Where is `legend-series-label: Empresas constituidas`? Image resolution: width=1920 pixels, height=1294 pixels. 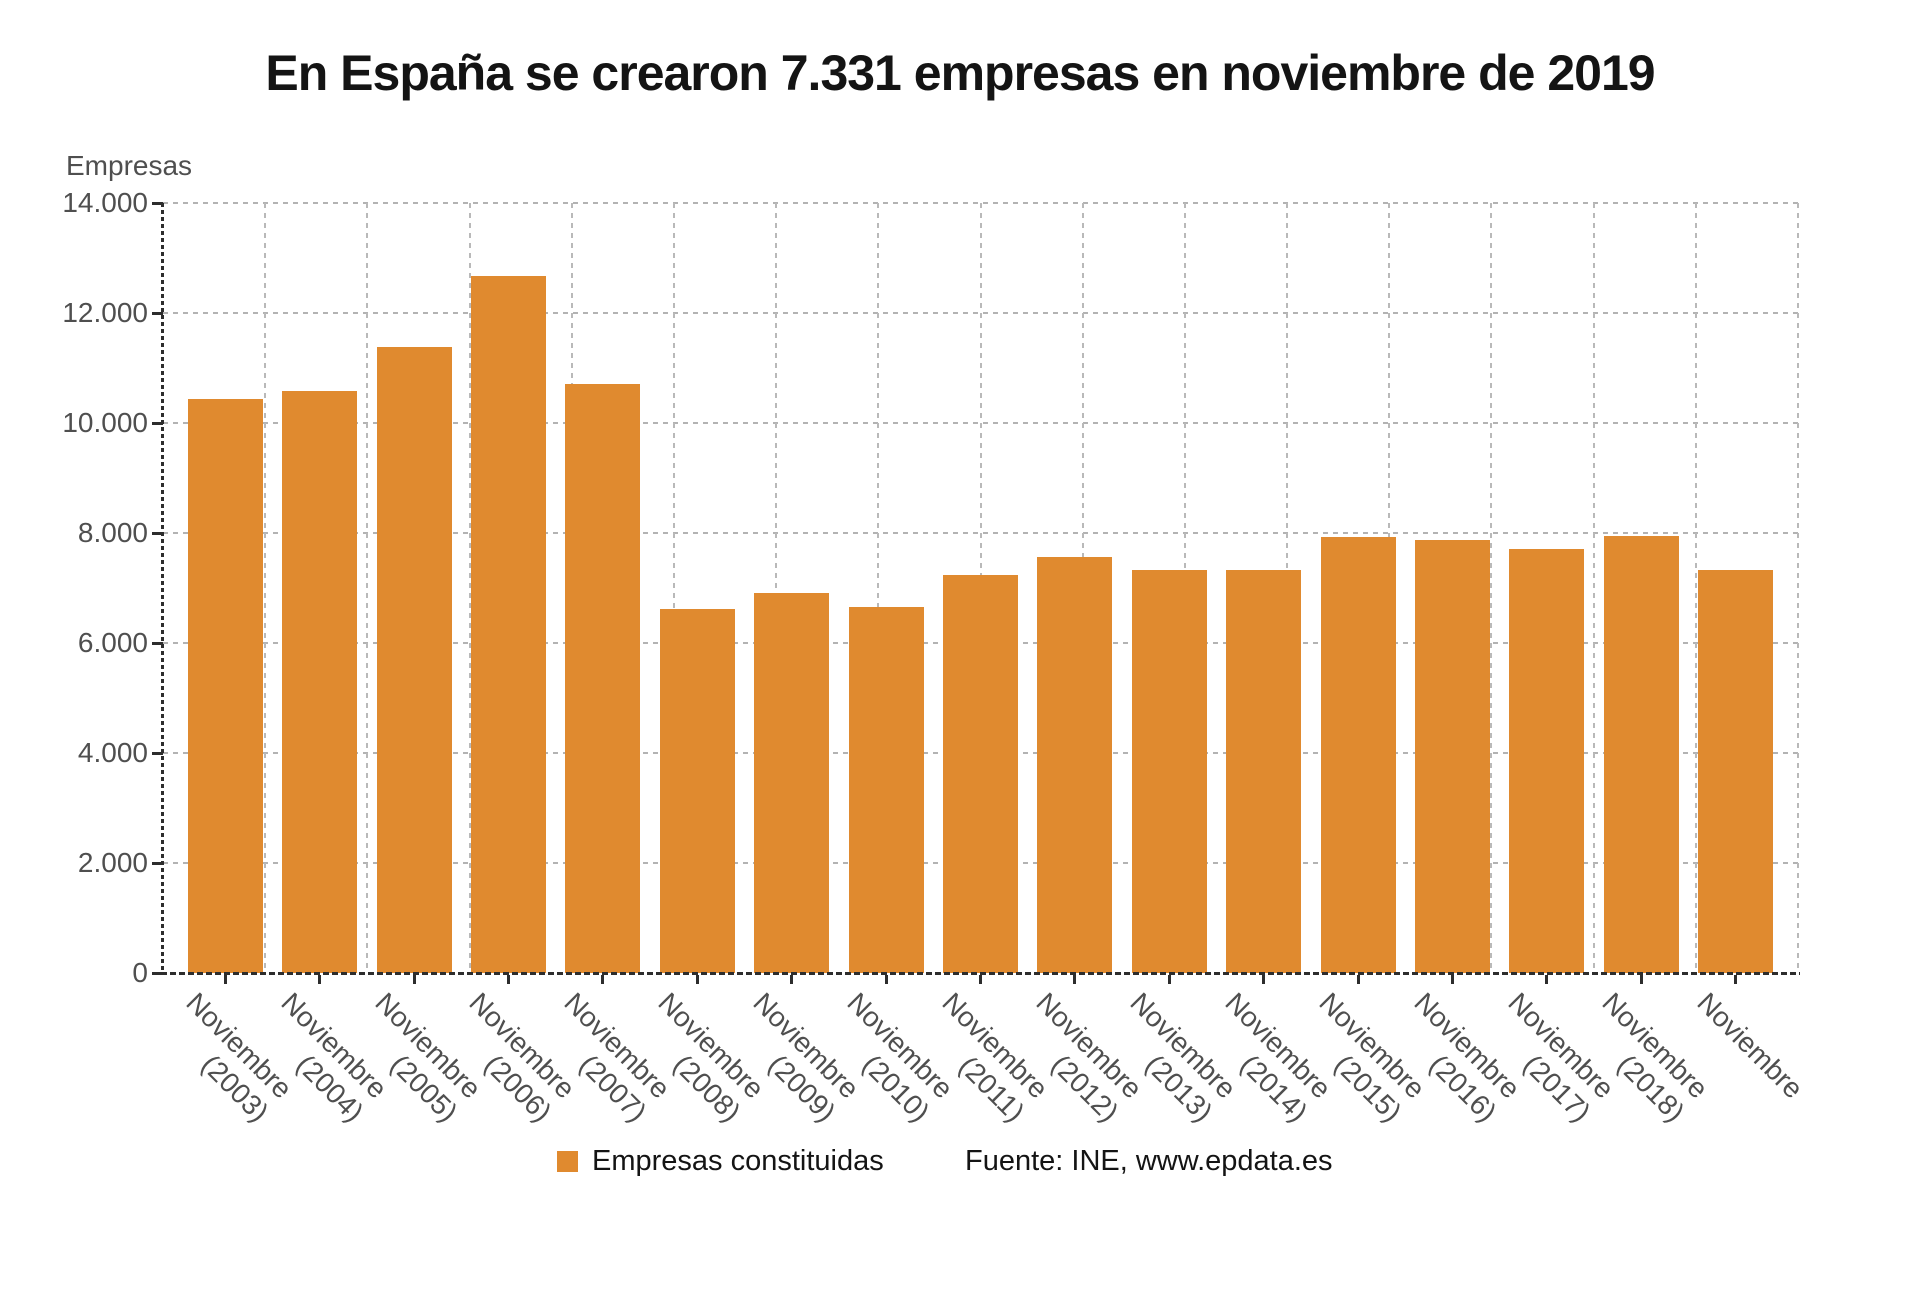
legend-series-label: Empresas constituidas is located at coordinates (738, 1160).